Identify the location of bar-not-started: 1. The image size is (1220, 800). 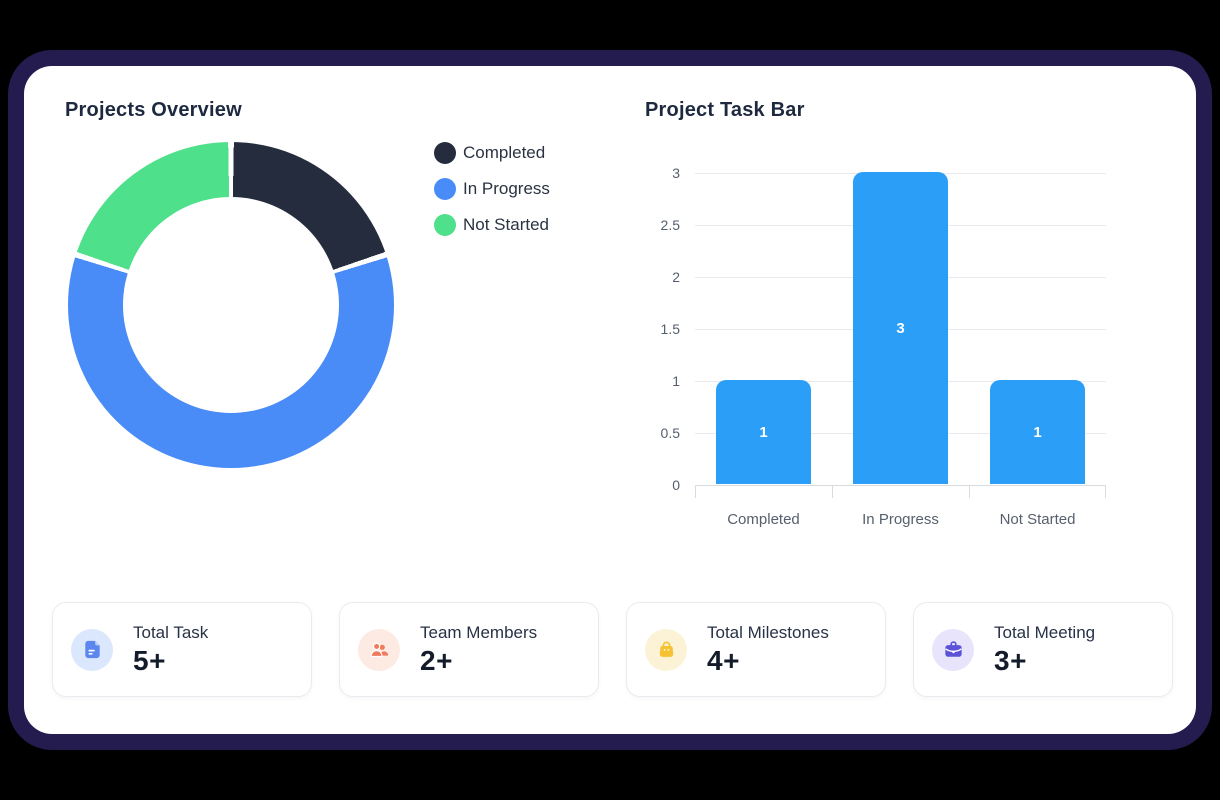
(1037, 432).